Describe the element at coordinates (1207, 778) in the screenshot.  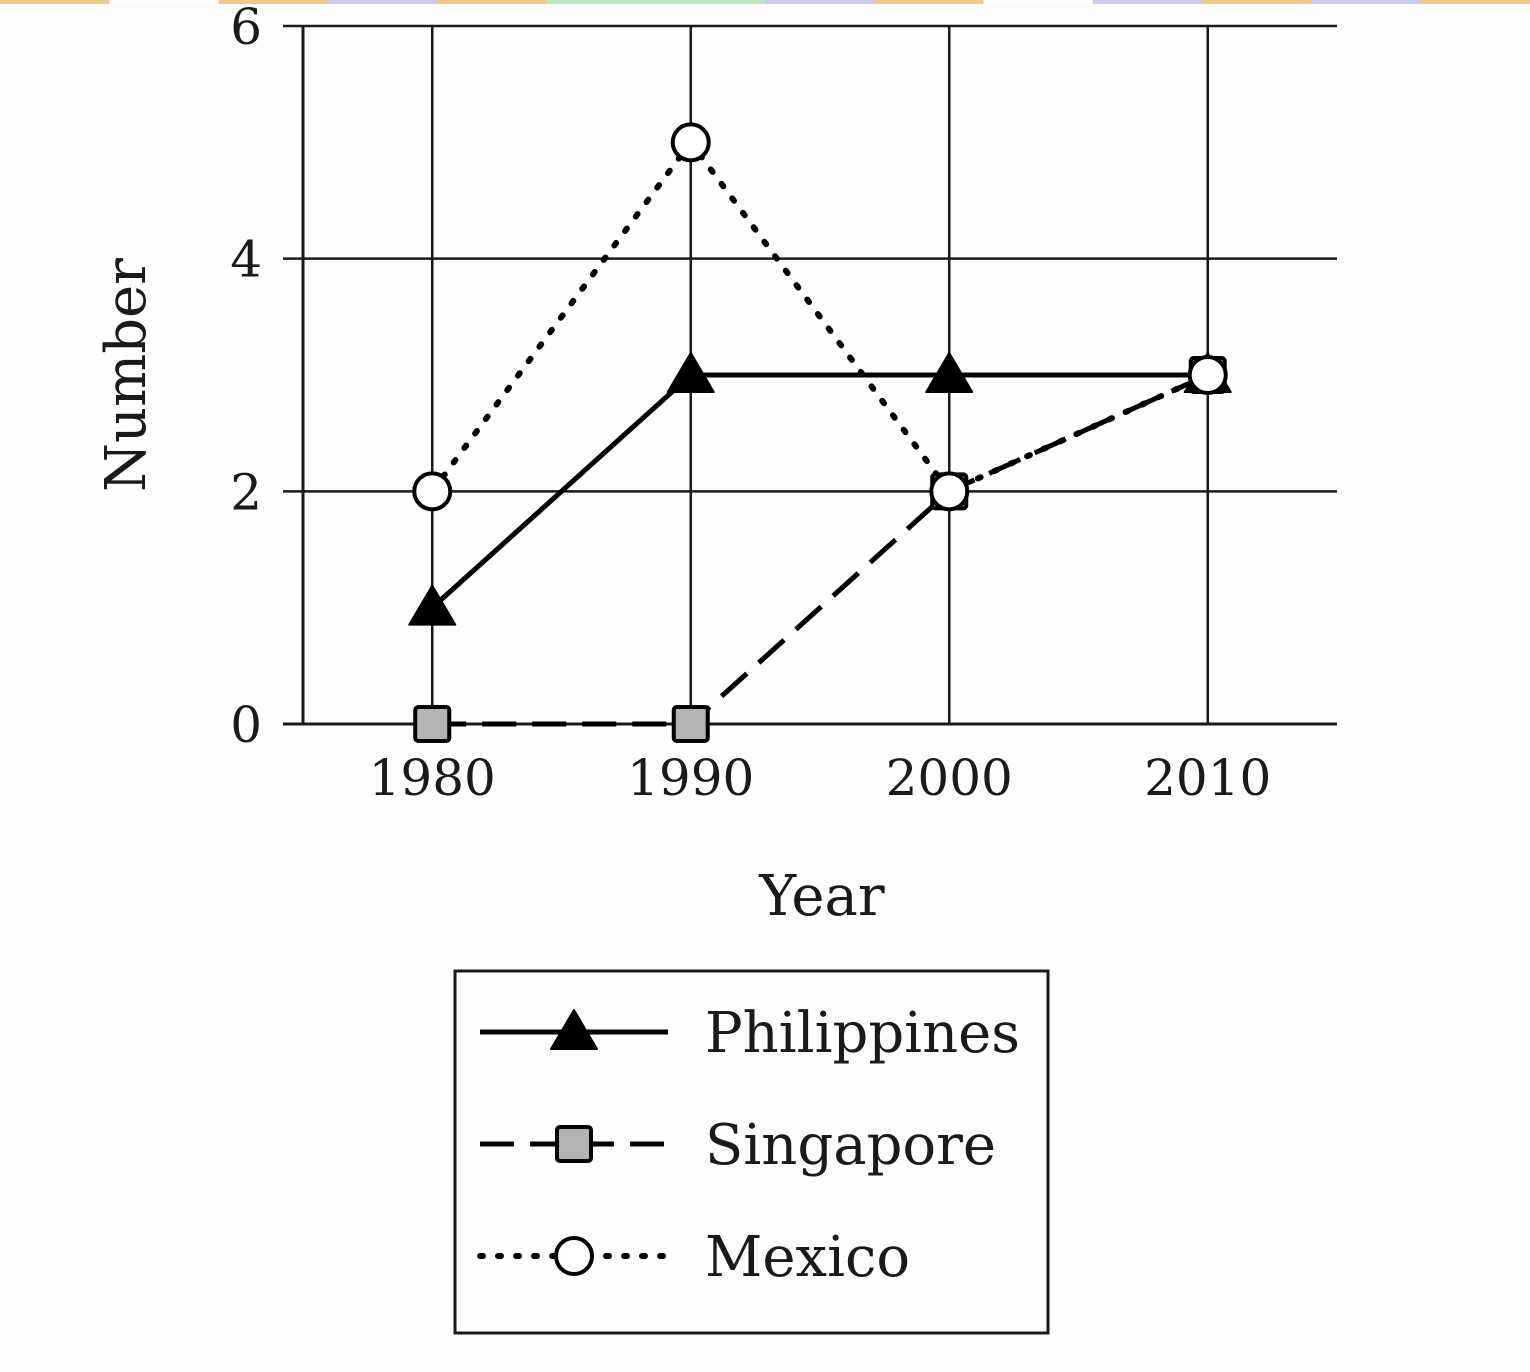
I see `x-tick-label: 2010` at that location.